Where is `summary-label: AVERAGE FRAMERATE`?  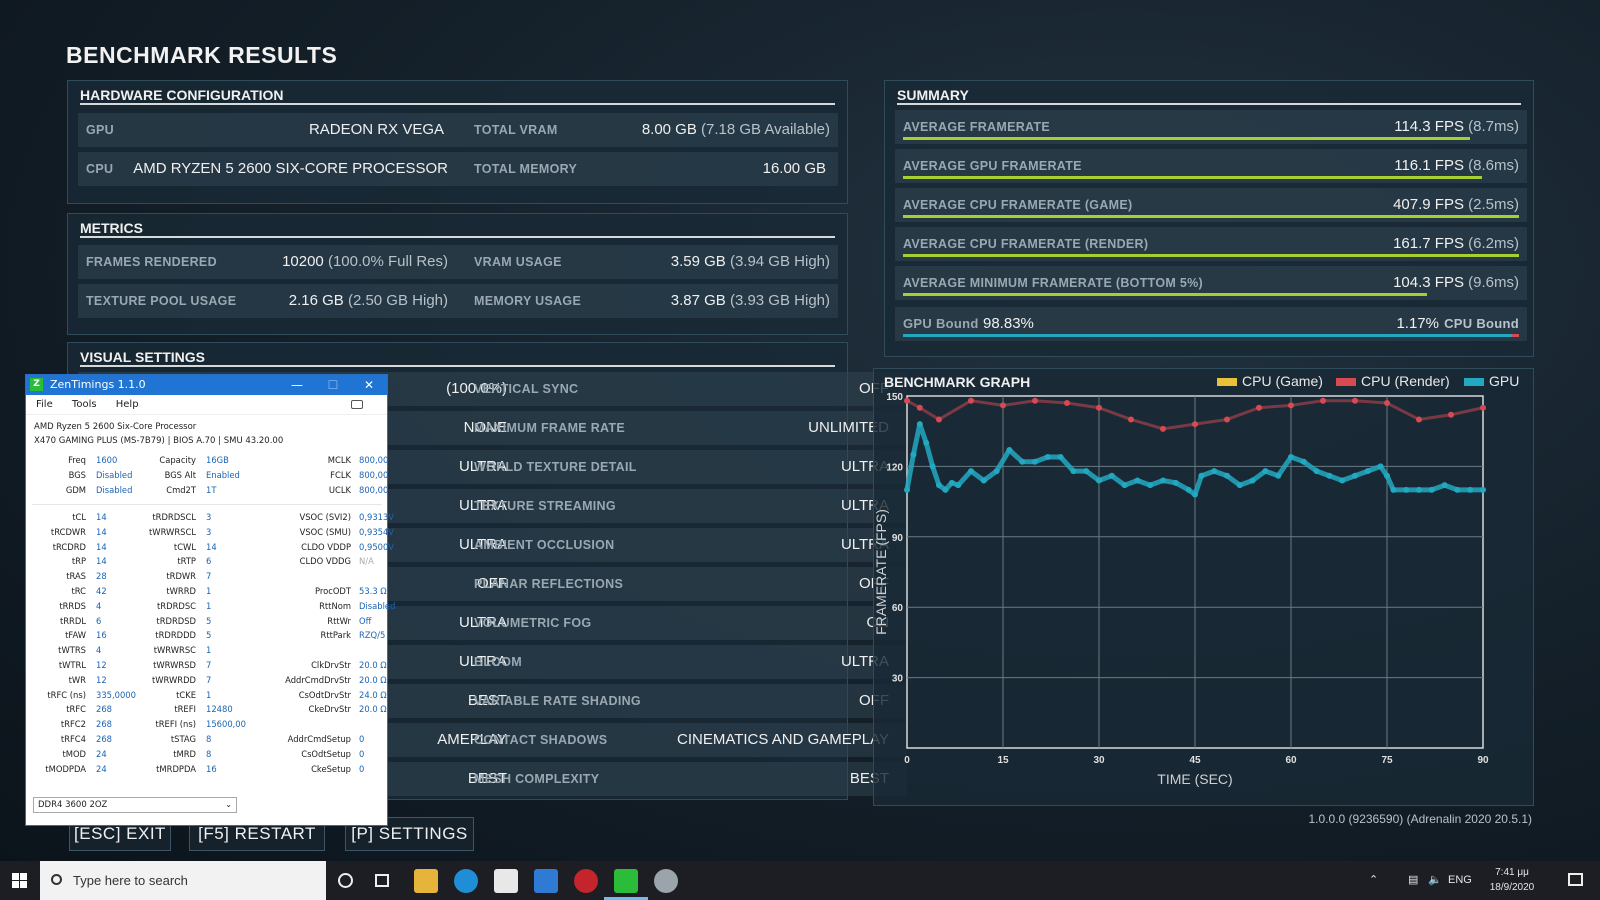 summary-label: AVERAGE FRAMERATE is located at coordinates (977, 127).